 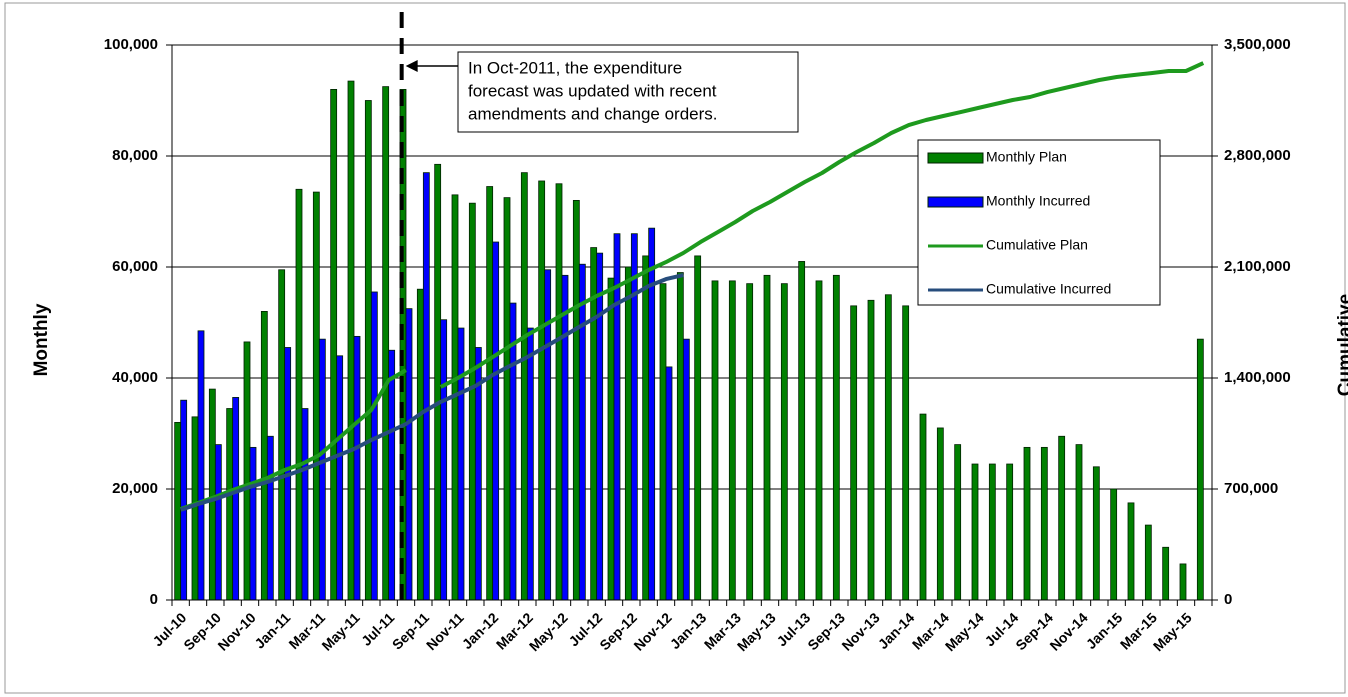 What do you see at coordinates (1104, 630) in the screenshot?
I see `x-tick-label: Jan-15` at bounding box center [1104, 630].